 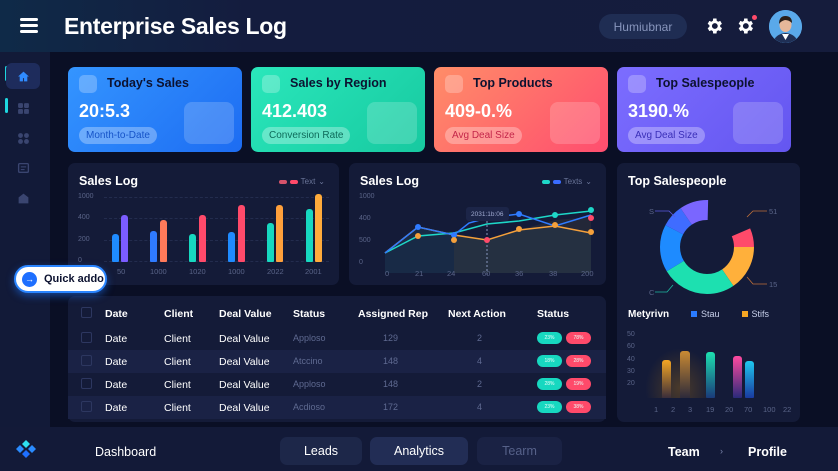 I want to click on sidebar-item-documents, so click(x=23, y=168).